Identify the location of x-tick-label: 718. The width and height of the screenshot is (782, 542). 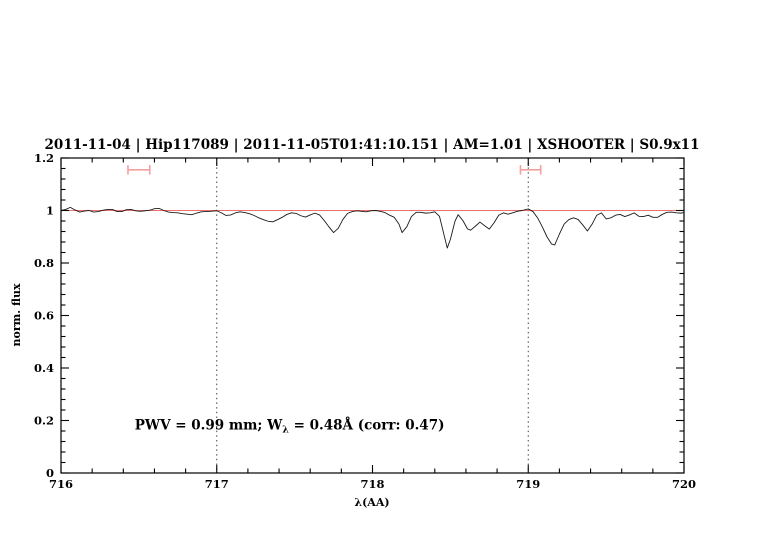
(372, 484).